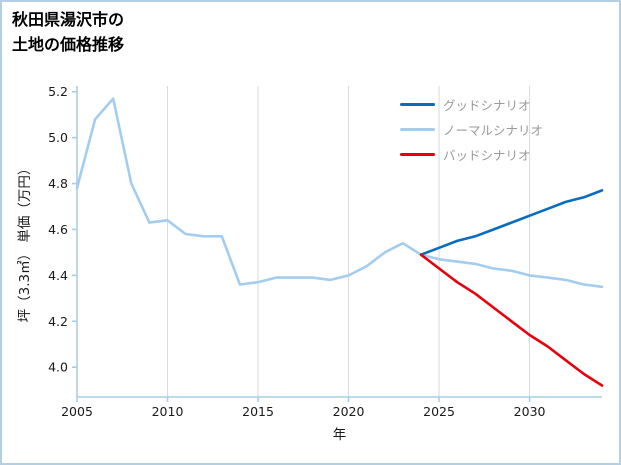  Describe the element at coordinates (58, 229) in the screenshot. I see `y-tick-label: 4.6` at that location.